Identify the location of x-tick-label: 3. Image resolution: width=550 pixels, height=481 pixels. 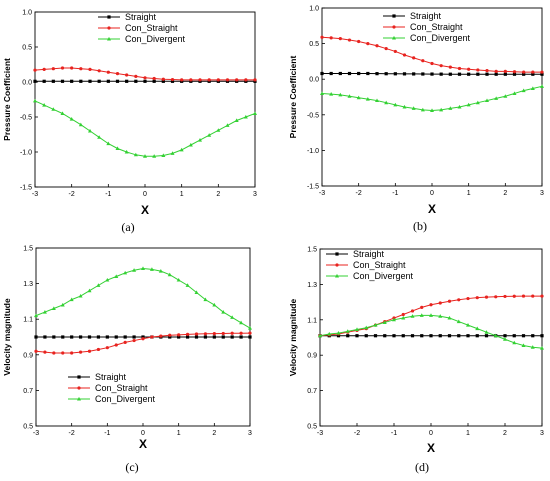
(250, 433).